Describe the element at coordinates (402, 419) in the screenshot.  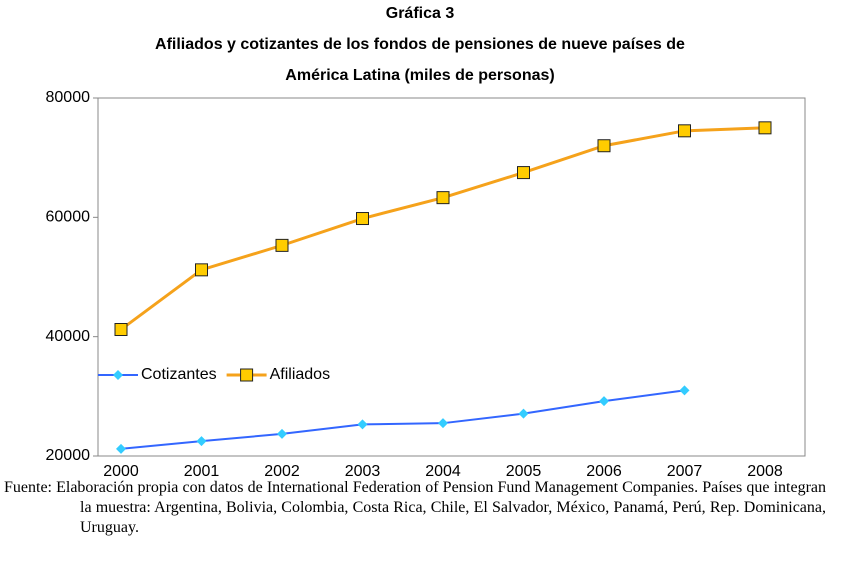
I see `series-line` at that location.